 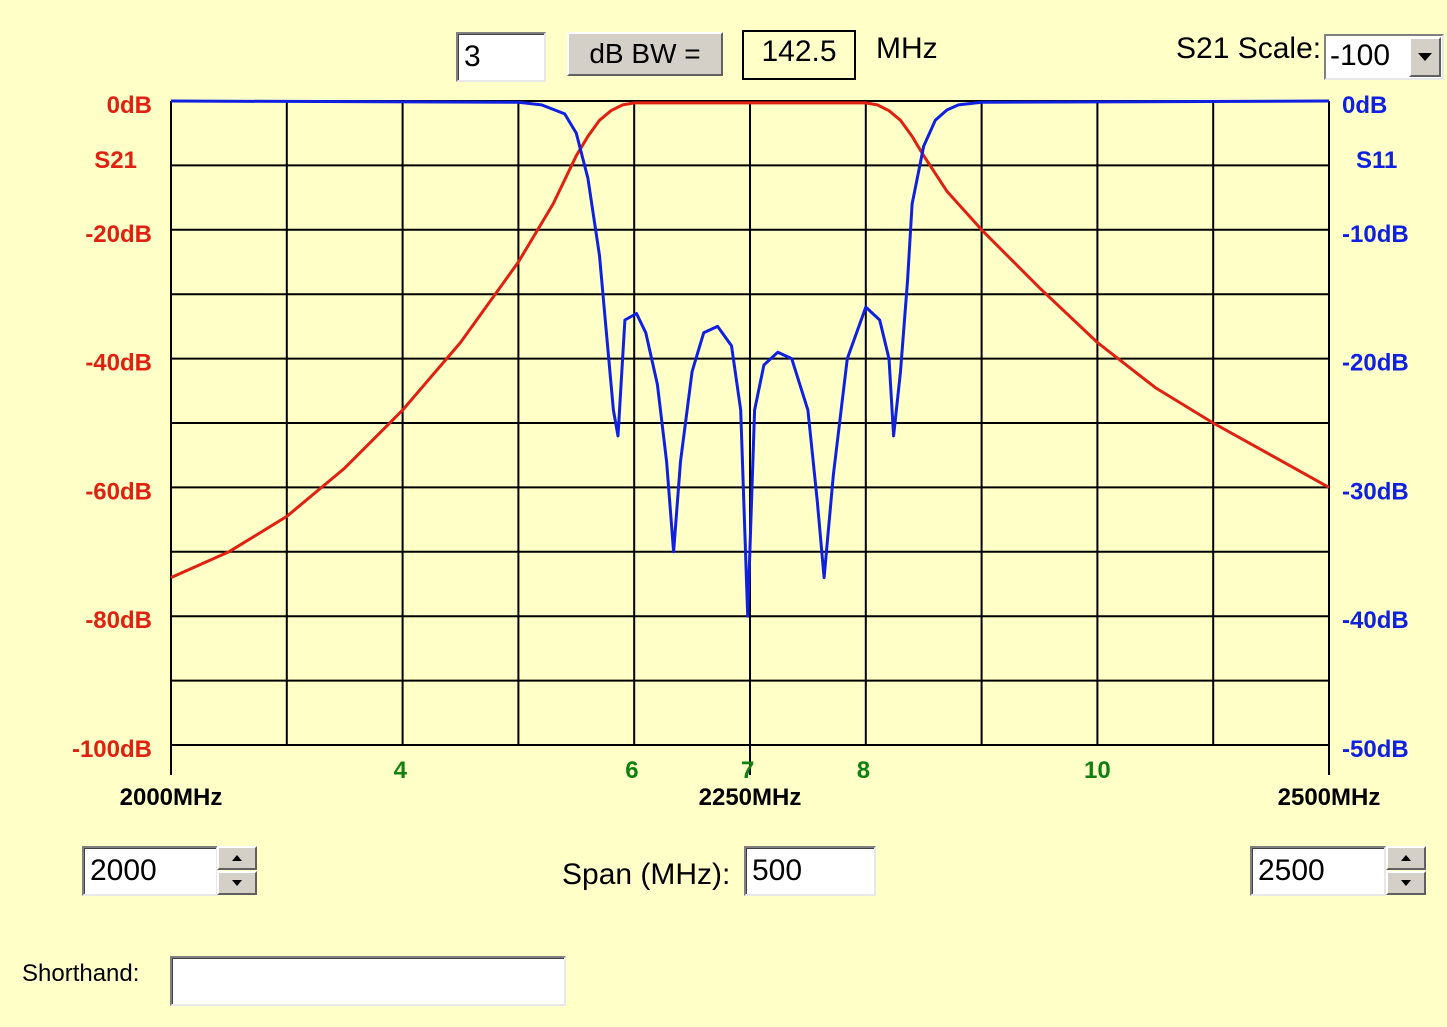 I want to click on stop-frequency-up-button, so click(x=1406, y=858).